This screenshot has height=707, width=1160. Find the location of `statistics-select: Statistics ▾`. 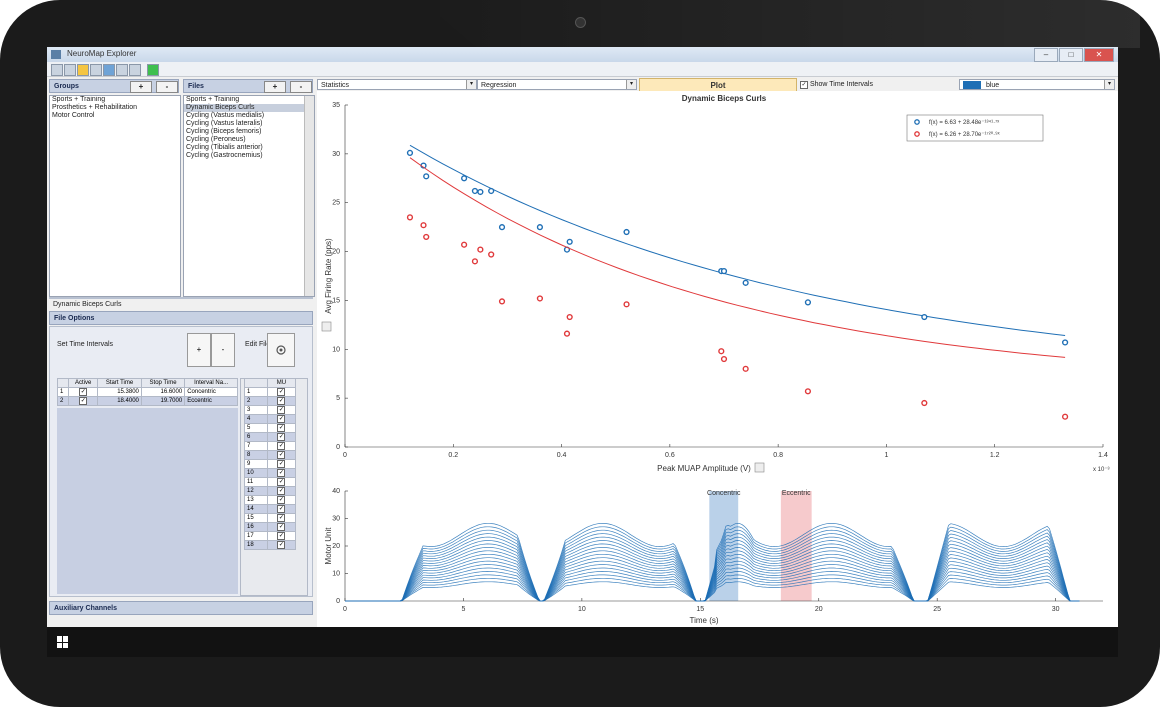

statistics-select: Statistics ▾ is located at coordinates (397, 84).